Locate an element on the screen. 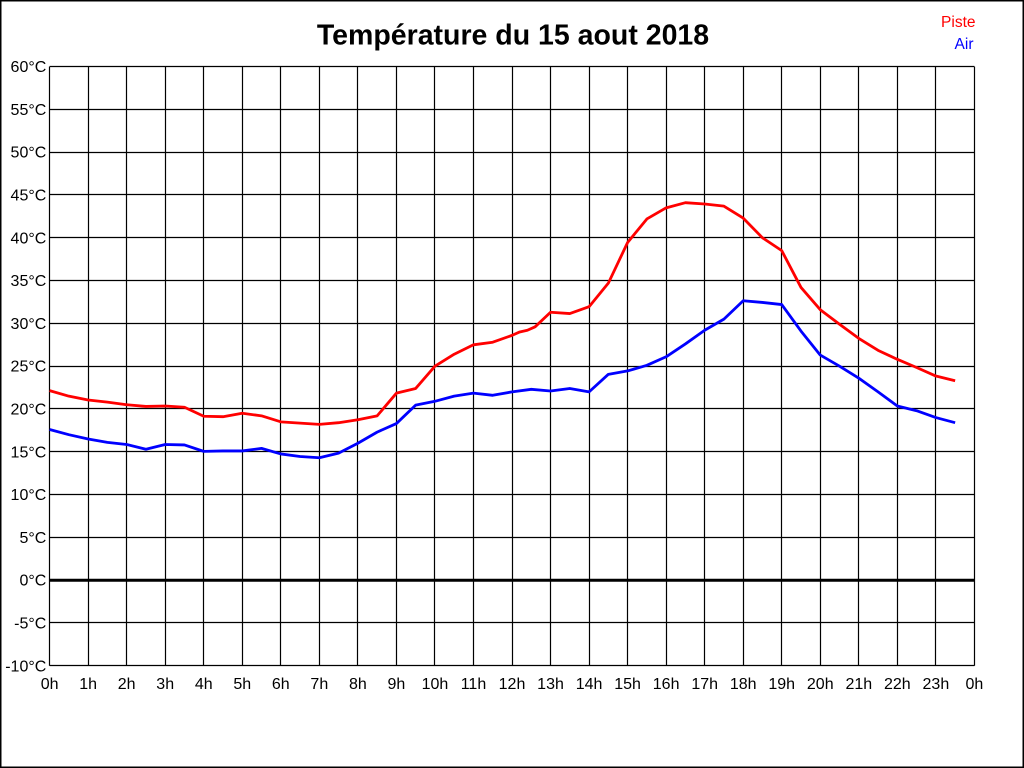 The image size is (1024, 768). svg-text: 22h is located at coordinates (897, 684).